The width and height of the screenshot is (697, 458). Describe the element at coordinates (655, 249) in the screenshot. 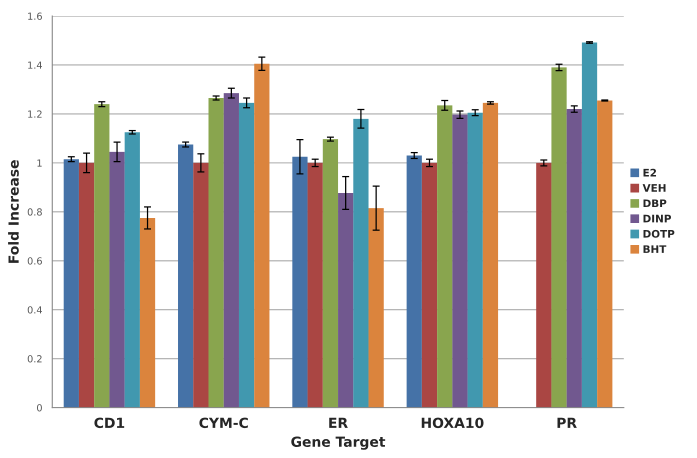

I see `legend-label: BHT` at that location.